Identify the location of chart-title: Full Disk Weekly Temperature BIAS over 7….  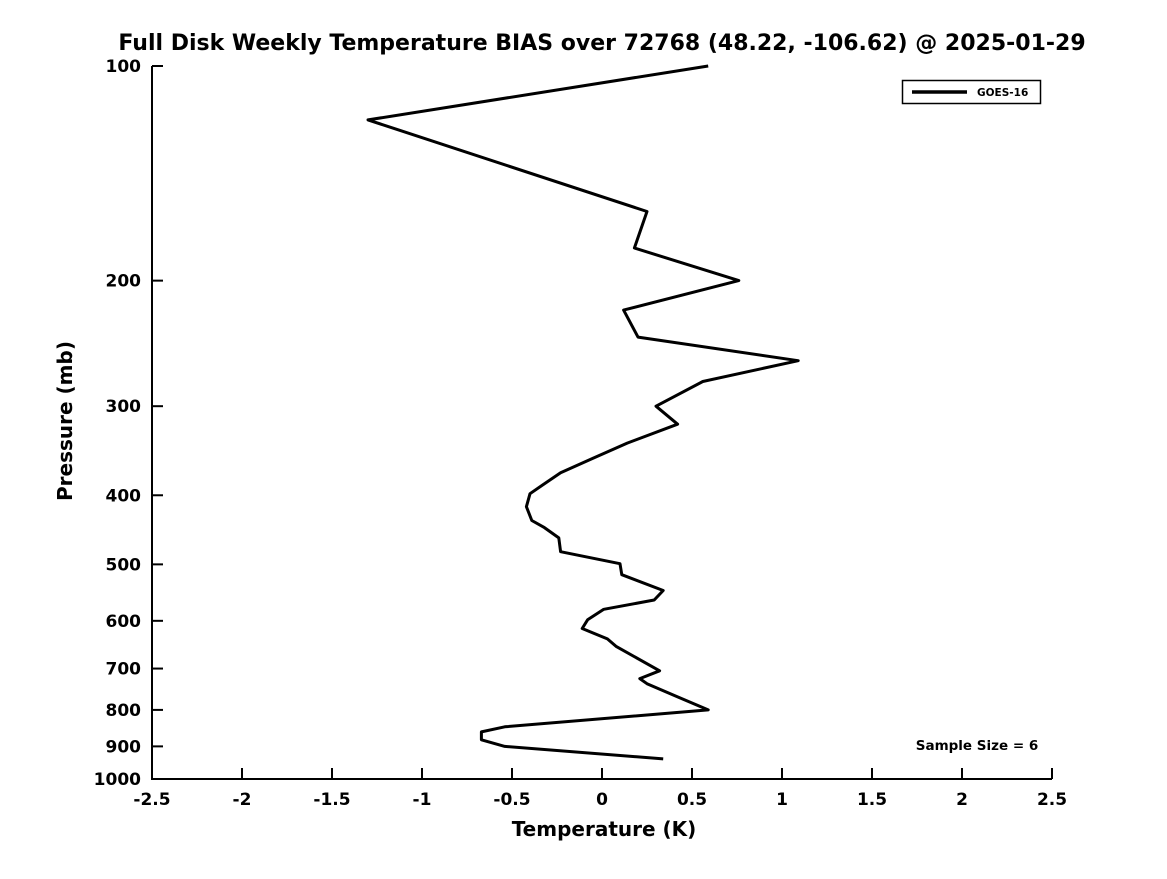
(601, 43).